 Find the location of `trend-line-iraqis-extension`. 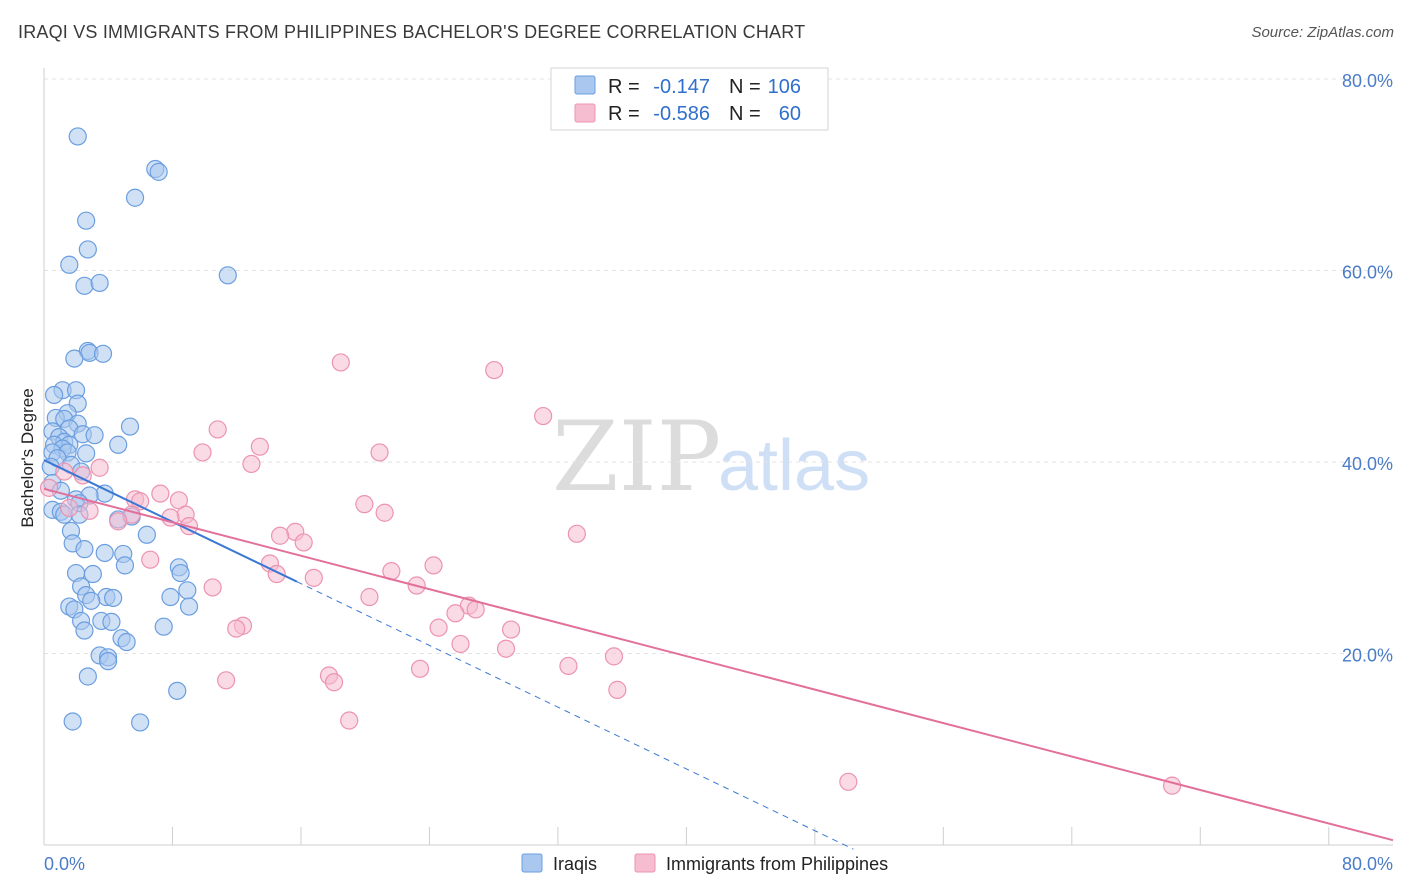

trend-line-iraqis-extension is located at coordinates (575, 715).